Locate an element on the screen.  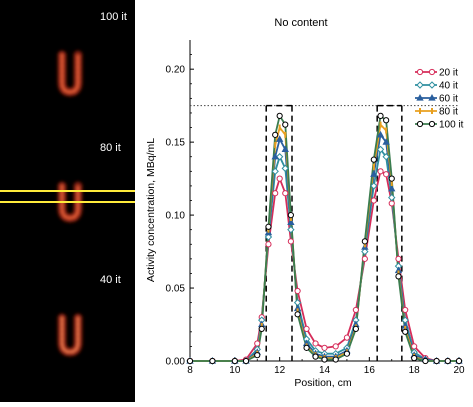
legend-label: 40 it is located at coordinates (448, 86).